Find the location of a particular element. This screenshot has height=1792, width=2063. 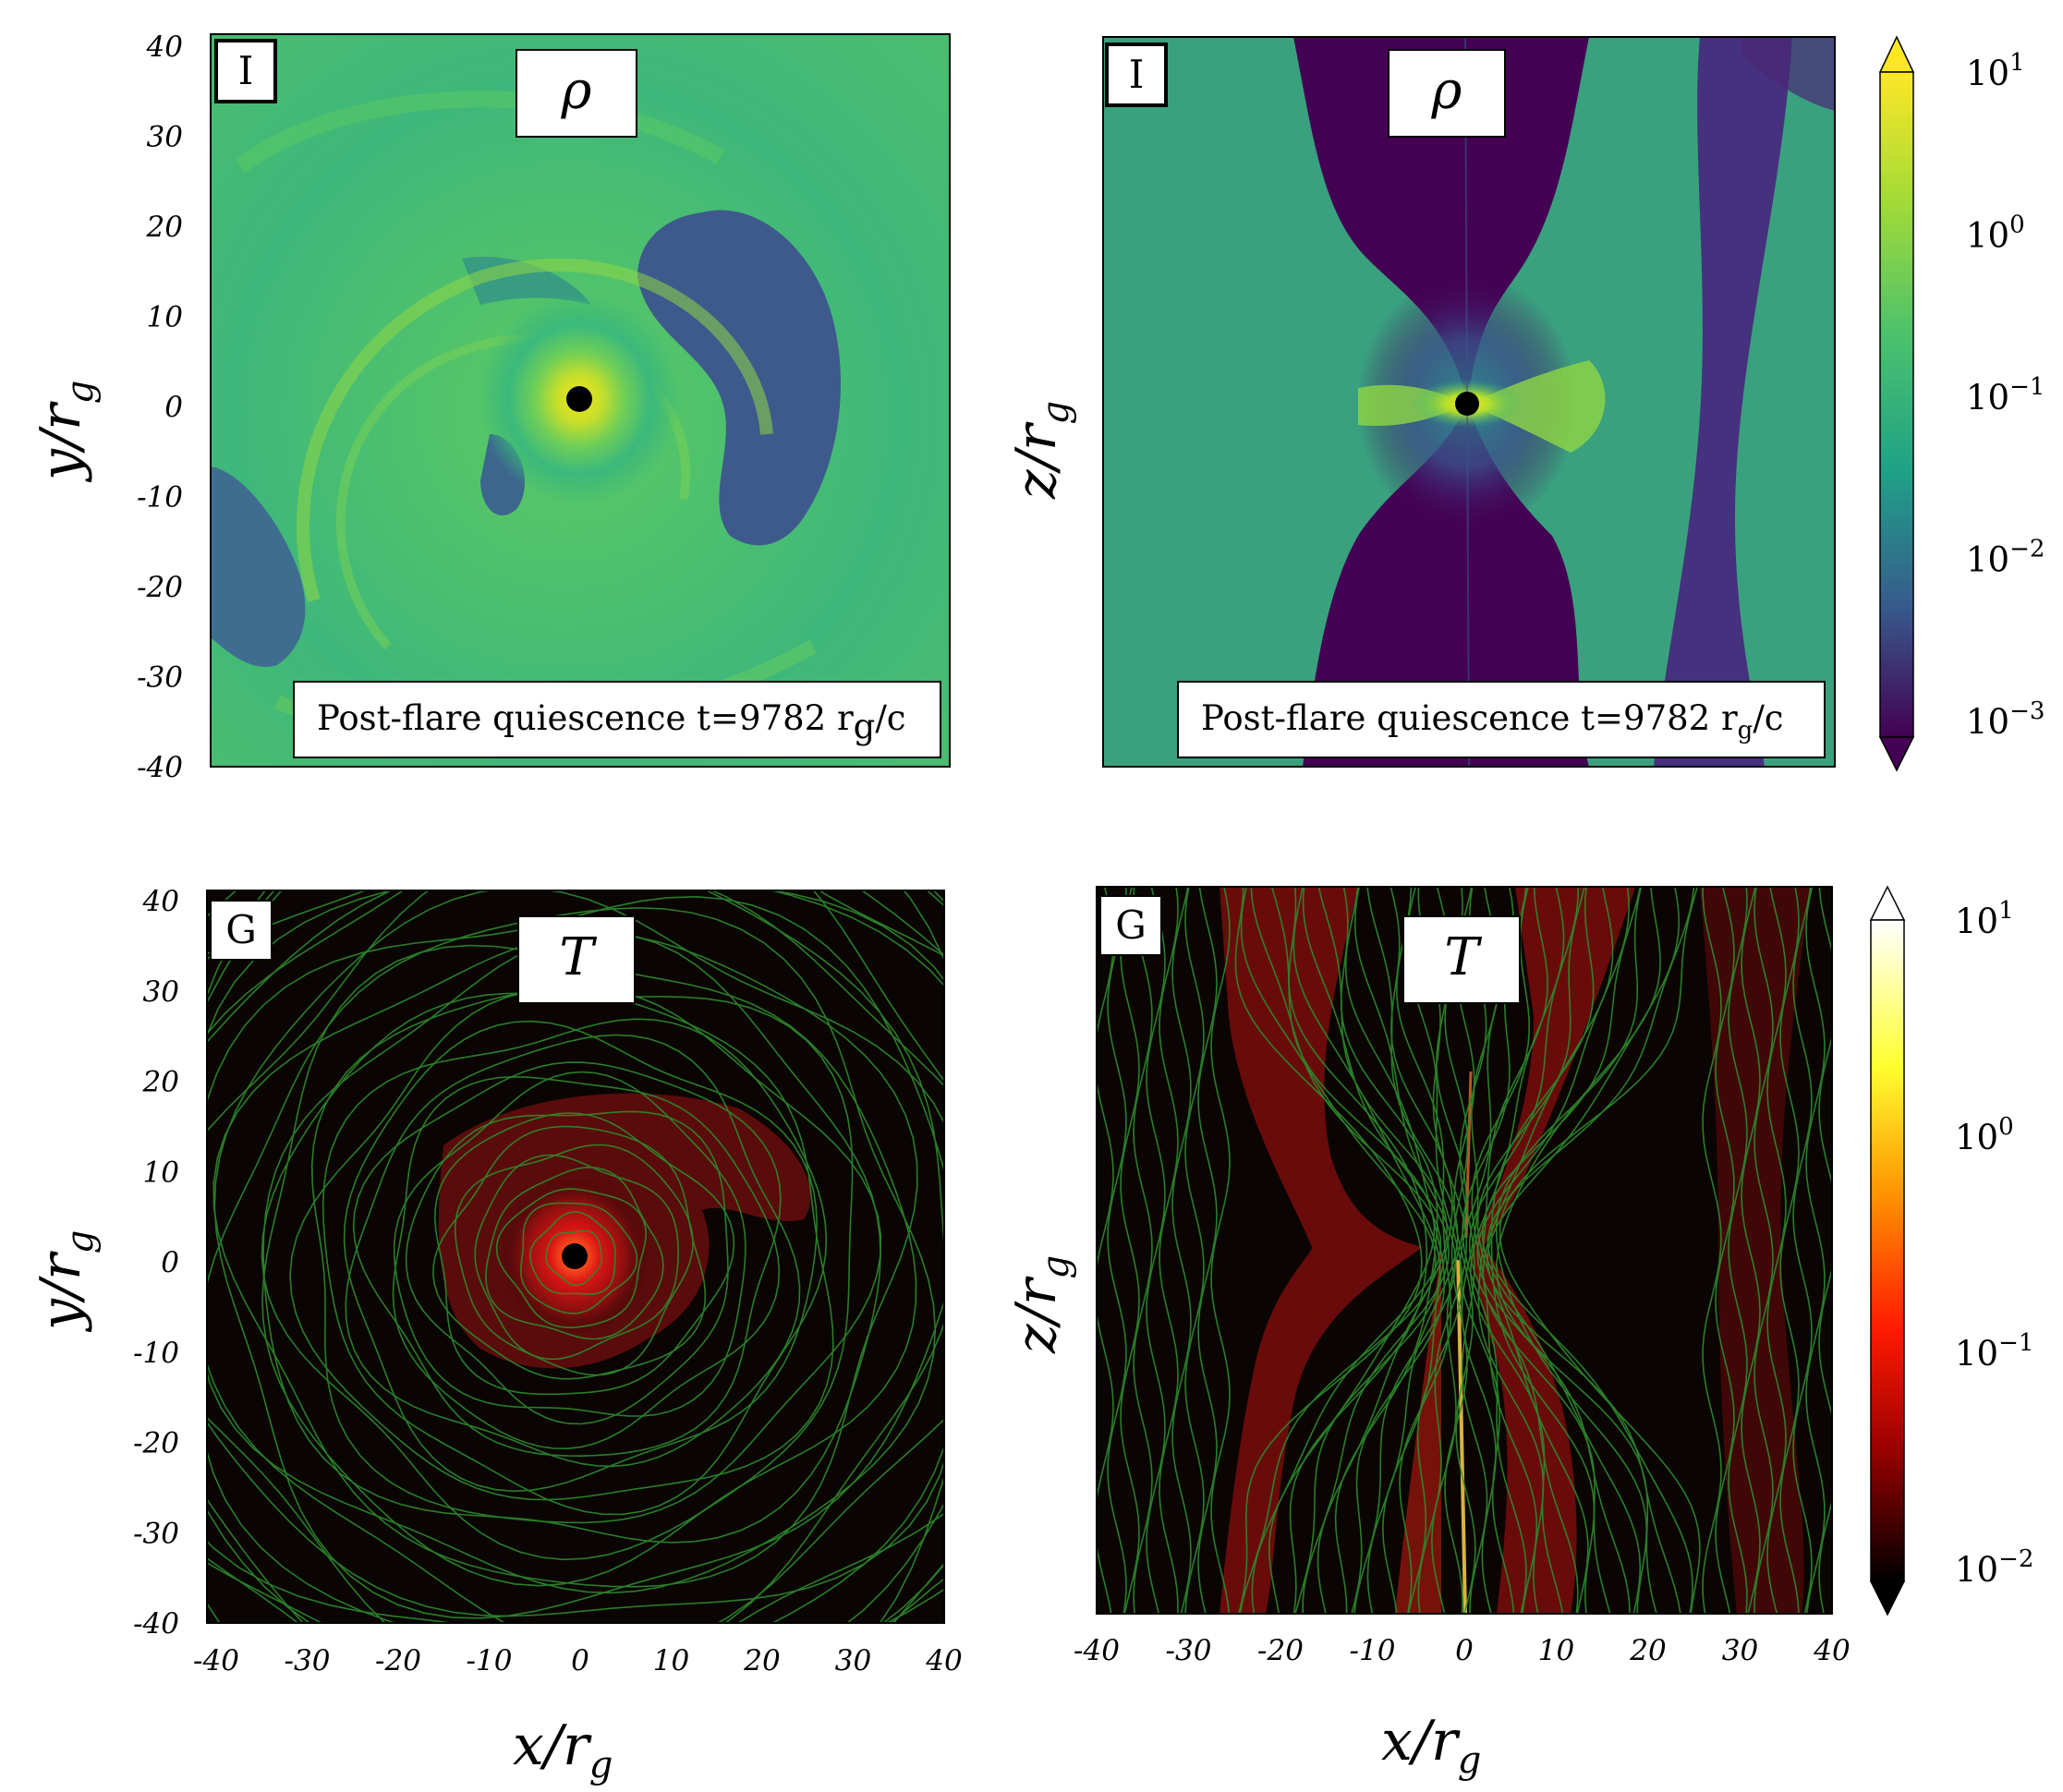

panel-b-quantity: ρ is located at coordinates (1446, 91).